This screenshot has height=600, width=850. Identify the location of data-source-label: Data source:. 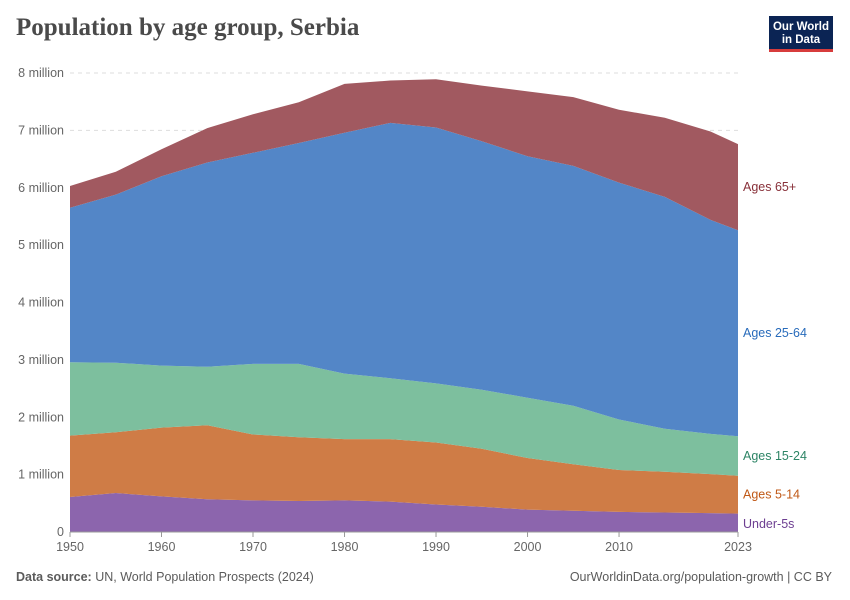
(54, 577).